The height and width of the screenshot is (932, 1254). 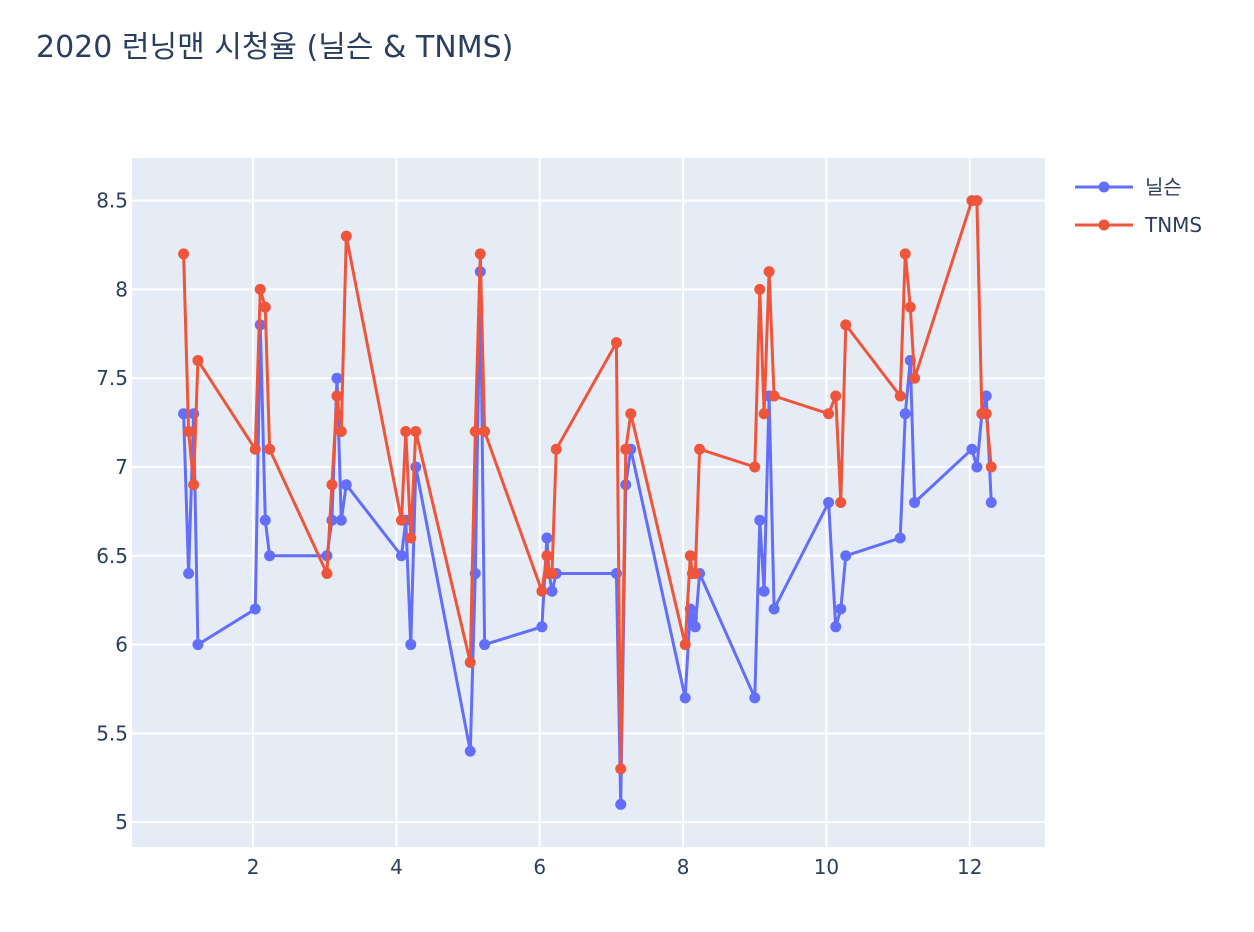 I want to click on legend-item: TNMS, so click(x=1138, y=225).